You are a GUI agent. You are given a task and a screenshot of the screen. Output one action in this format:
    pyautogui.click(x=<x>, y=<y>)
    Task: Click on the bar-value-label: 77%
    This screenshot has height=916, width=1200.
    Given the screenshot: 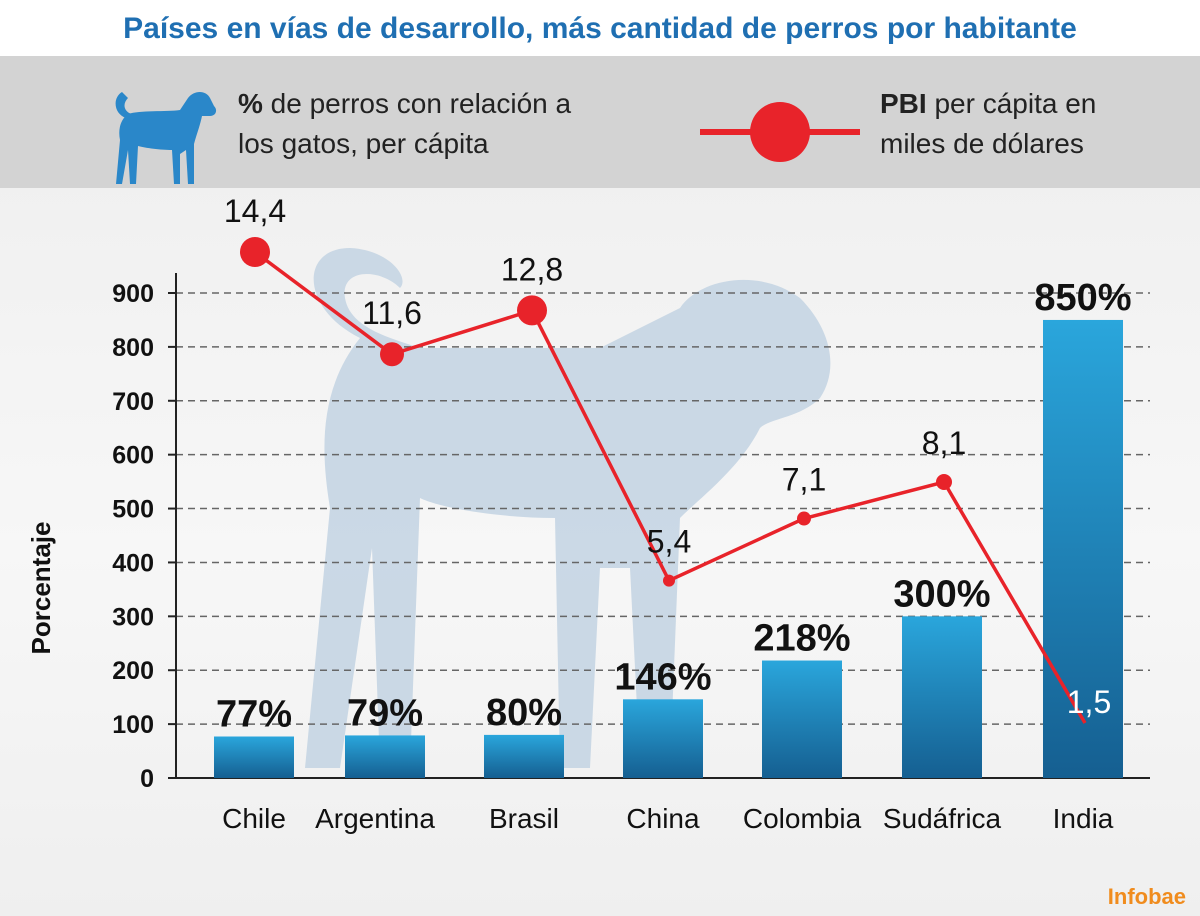 What is the action you would take?
    pyautogui.click(x=254, y=715)
    